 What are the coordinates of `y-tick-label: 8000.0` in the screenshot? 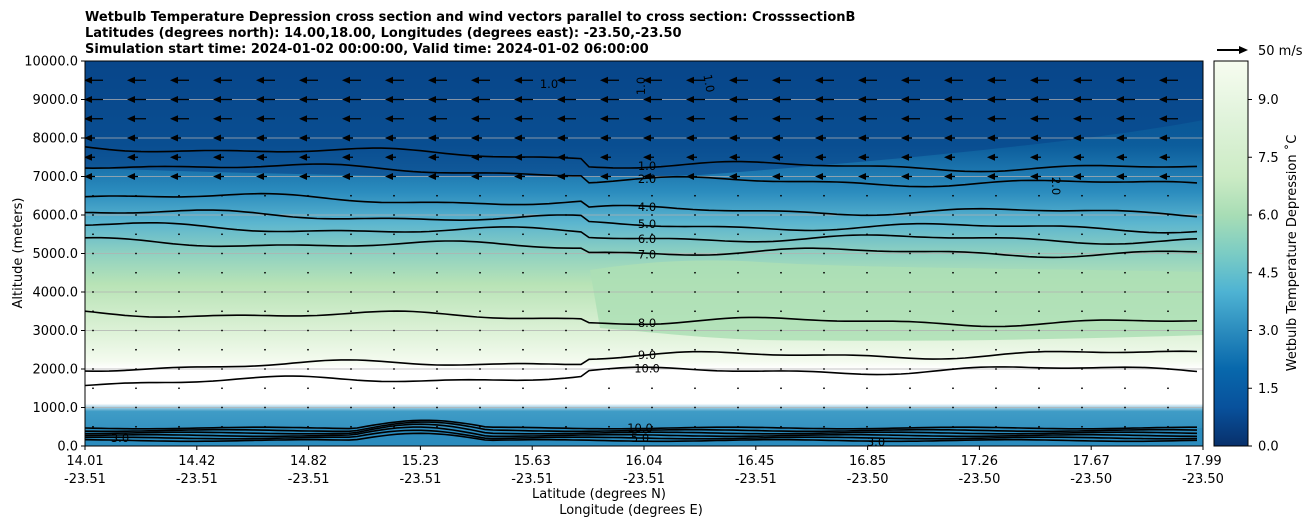 It's located at (56, 139).